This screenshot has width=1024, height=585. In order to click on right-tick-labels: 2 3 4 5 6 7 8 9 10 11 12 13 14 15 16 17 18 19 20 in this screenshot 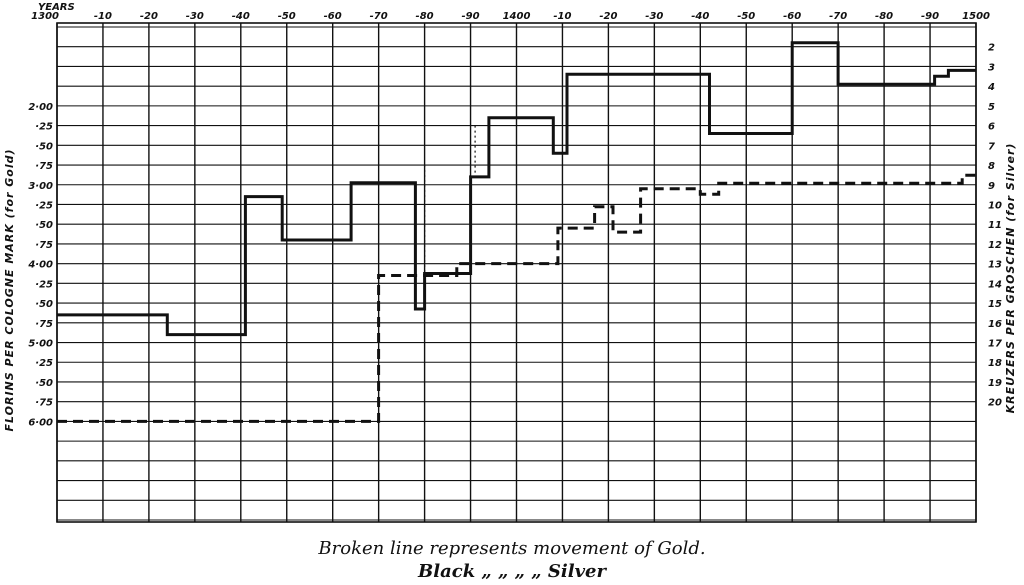, I will do `click(994, 226)`.